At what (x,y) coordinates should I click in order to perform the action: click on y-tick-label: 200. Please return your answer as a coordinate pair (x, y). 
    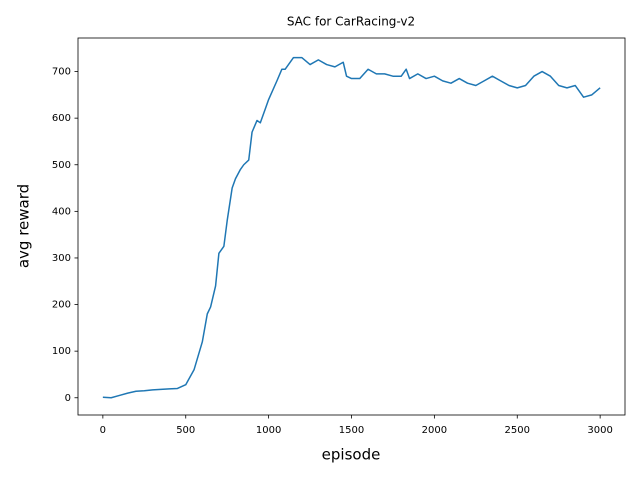
    Looking at the image, I should click on (61, 305).